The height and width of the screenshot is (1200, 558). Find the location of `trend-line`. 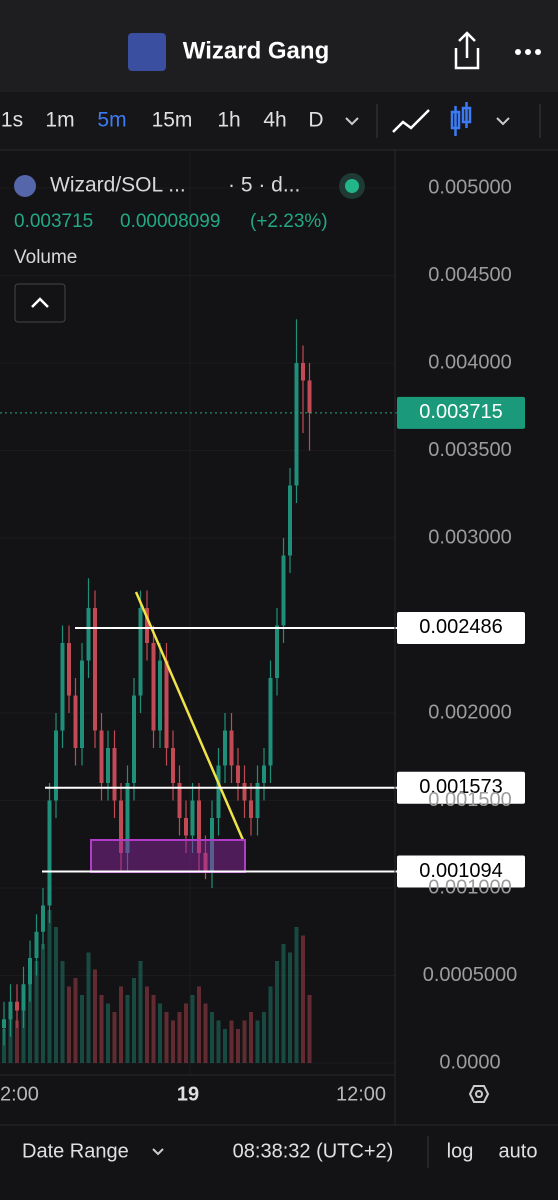

trend-line is located at coordinates (189, 716).